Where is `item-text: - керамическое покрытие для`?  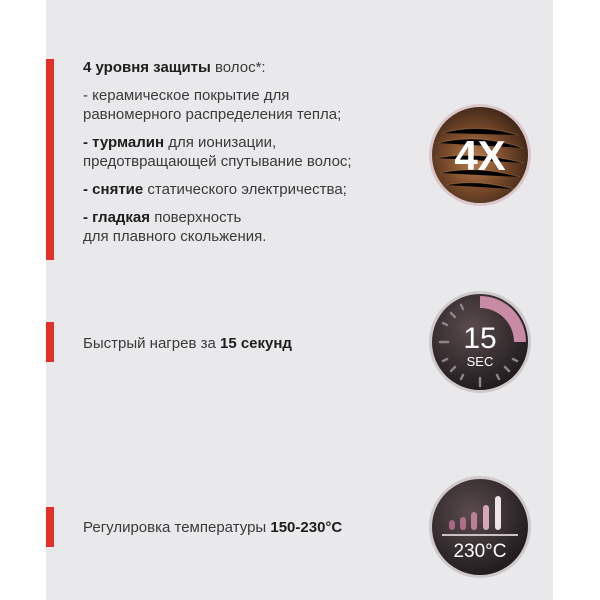
item-text: - керамическое покрытие для is located at coordinates (186, 95).